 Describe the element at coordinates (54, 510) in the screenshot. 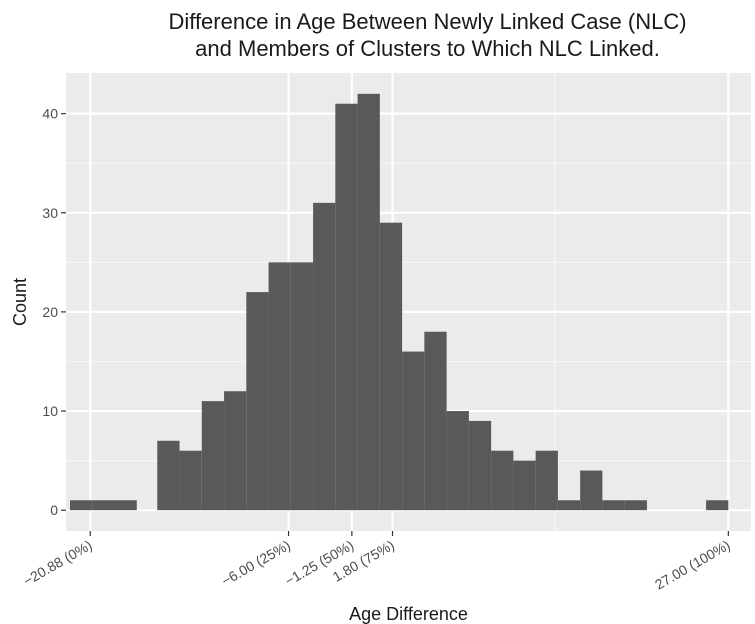

I see `y-tick-label: 0` at that location.